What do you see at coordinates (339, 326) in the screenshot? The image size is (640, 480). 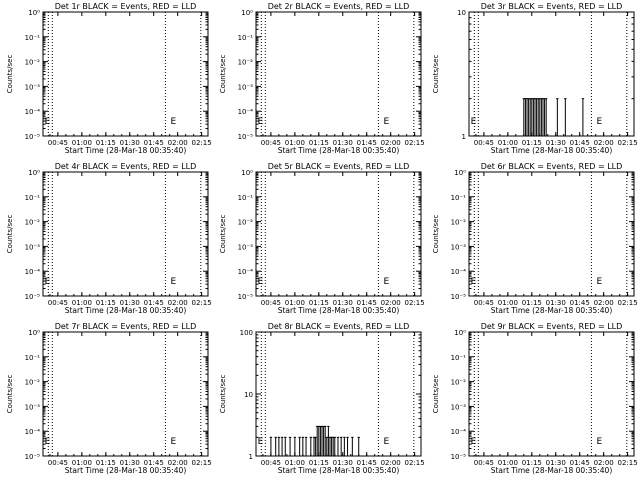 I see `chart-title: Det 8r BLACK = Events, RED = LLD` at bounding box center [339, 326].